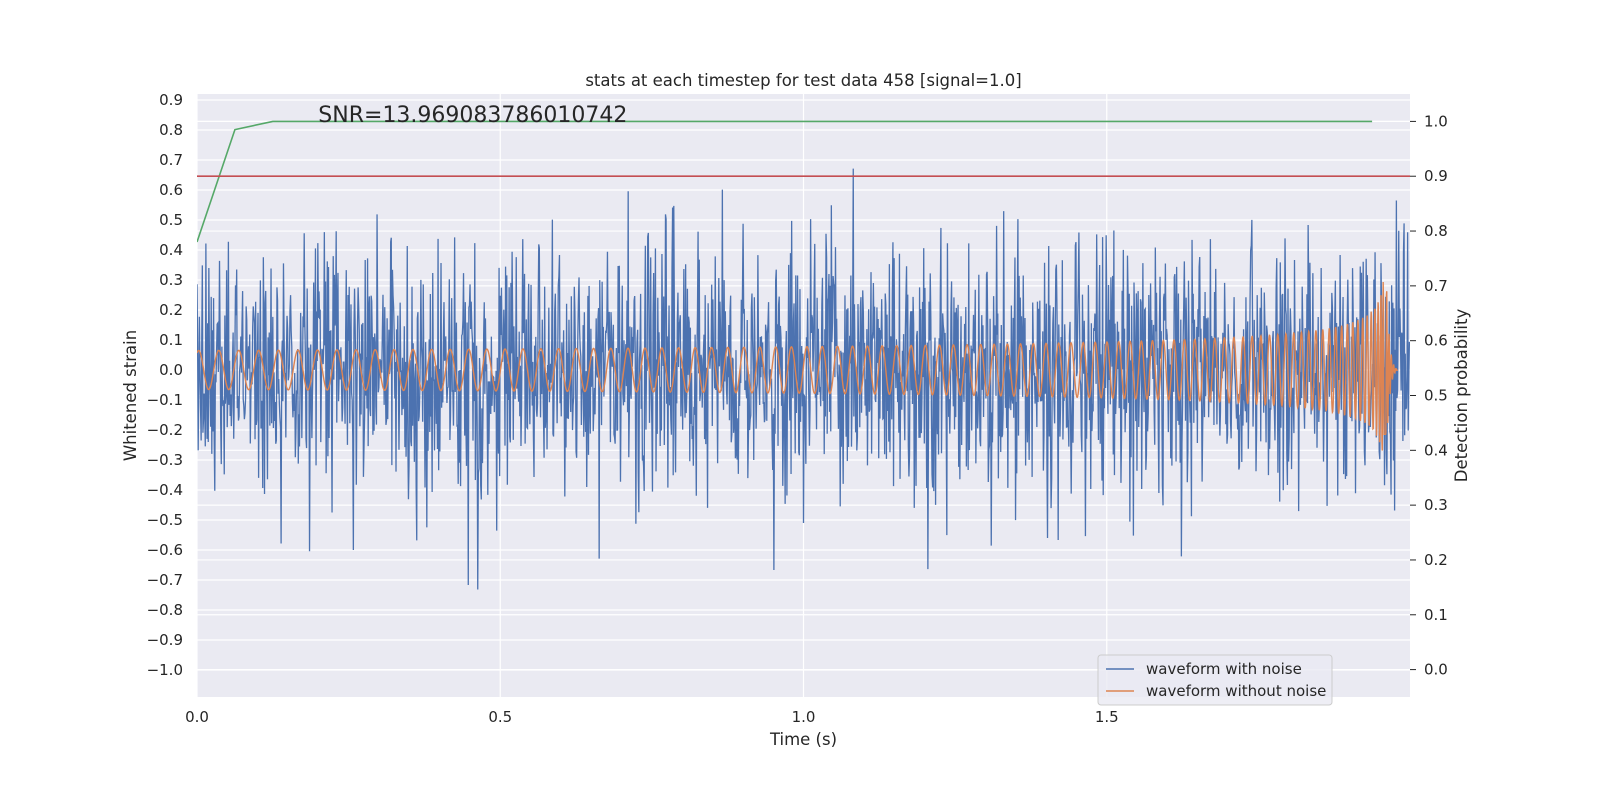 This screenshot has width=1600, height=800. I want to click on y-left-tick-label: −0.8, so click(165, 610).